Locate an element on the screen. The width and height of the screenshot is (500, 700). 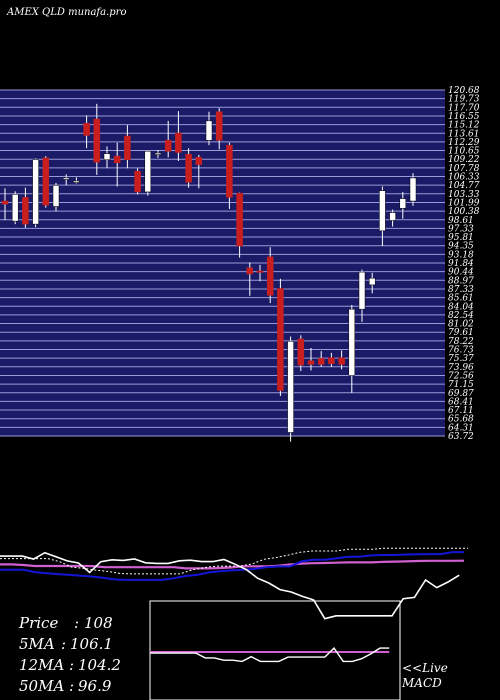
price-value: 108 is located at coordinates (98, 623).